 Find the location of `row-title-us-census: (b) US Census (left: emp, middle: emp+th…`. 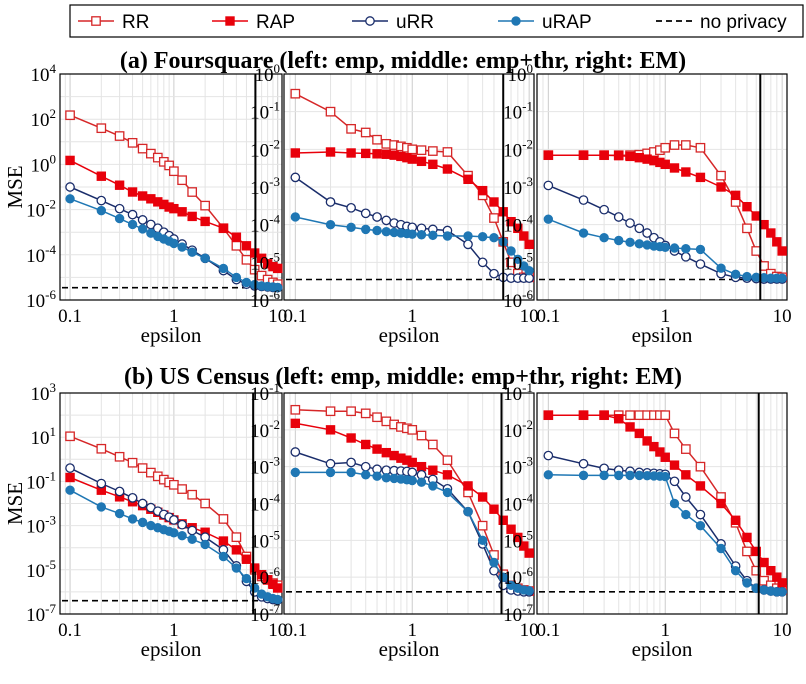

row-title-us-census: (b) US Census (left: emp, middle: emp+th… is located at coordinates (403, 377).